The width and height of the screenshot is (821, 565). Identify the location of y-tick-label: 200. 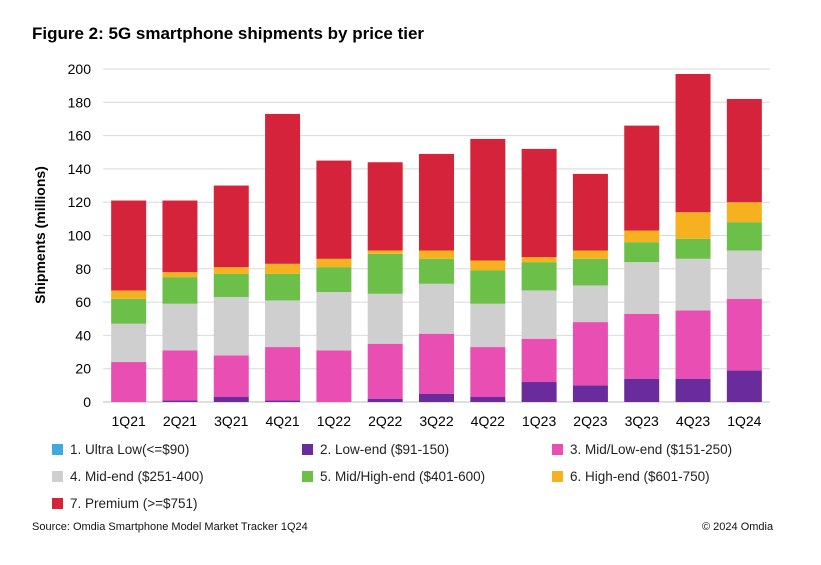
(80, 69).